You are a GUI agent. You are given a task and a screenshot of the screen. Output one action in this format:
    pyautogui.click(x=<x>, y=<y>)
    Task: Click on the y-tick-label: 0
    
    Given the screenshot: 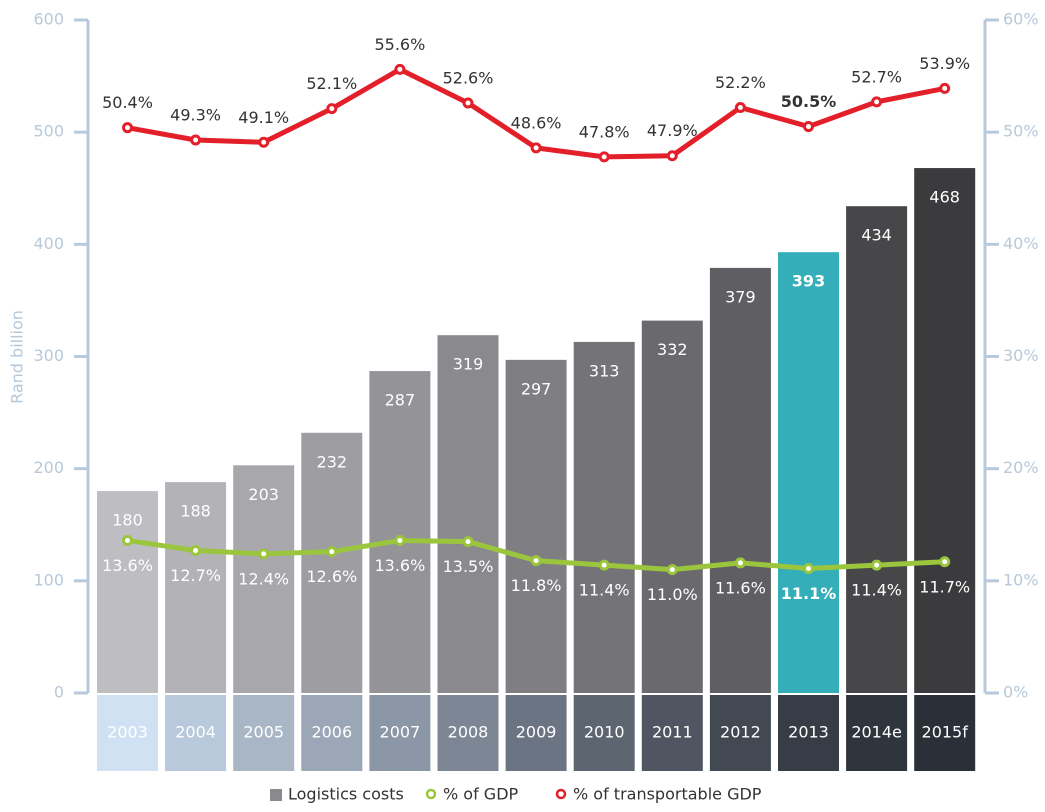 What is the action you would take?
    pyautogui.click(x=59, y=692)
    